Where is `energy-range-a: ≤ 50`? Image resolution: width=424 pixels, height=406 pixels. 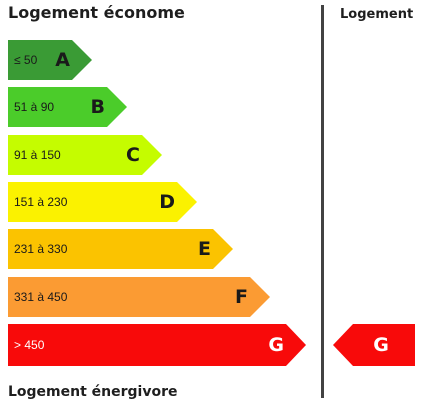 energy-range-a: ≤ 50 is located at coordinates (26, 60).